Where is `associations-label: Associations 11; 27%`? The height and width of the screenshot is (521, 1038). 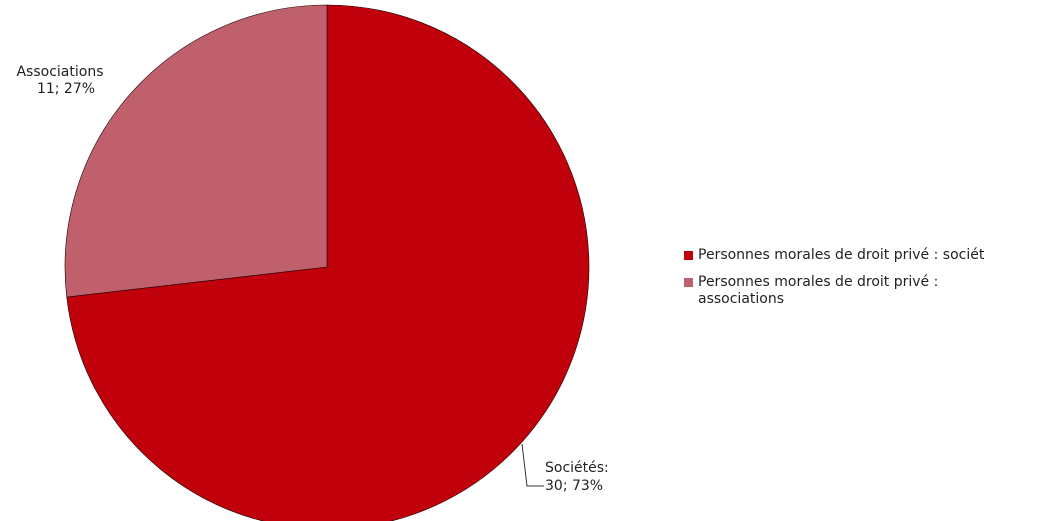
associations-label: Associations 11; 27% is located at coordinates (59, 80).